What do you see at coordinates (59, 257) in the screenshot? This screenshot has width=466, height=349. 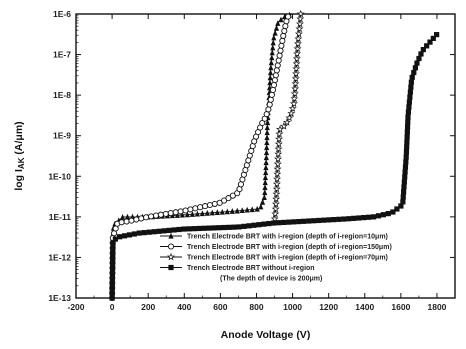 I see `y-tick-label: 1E-12` at bounding box center [59, 257].